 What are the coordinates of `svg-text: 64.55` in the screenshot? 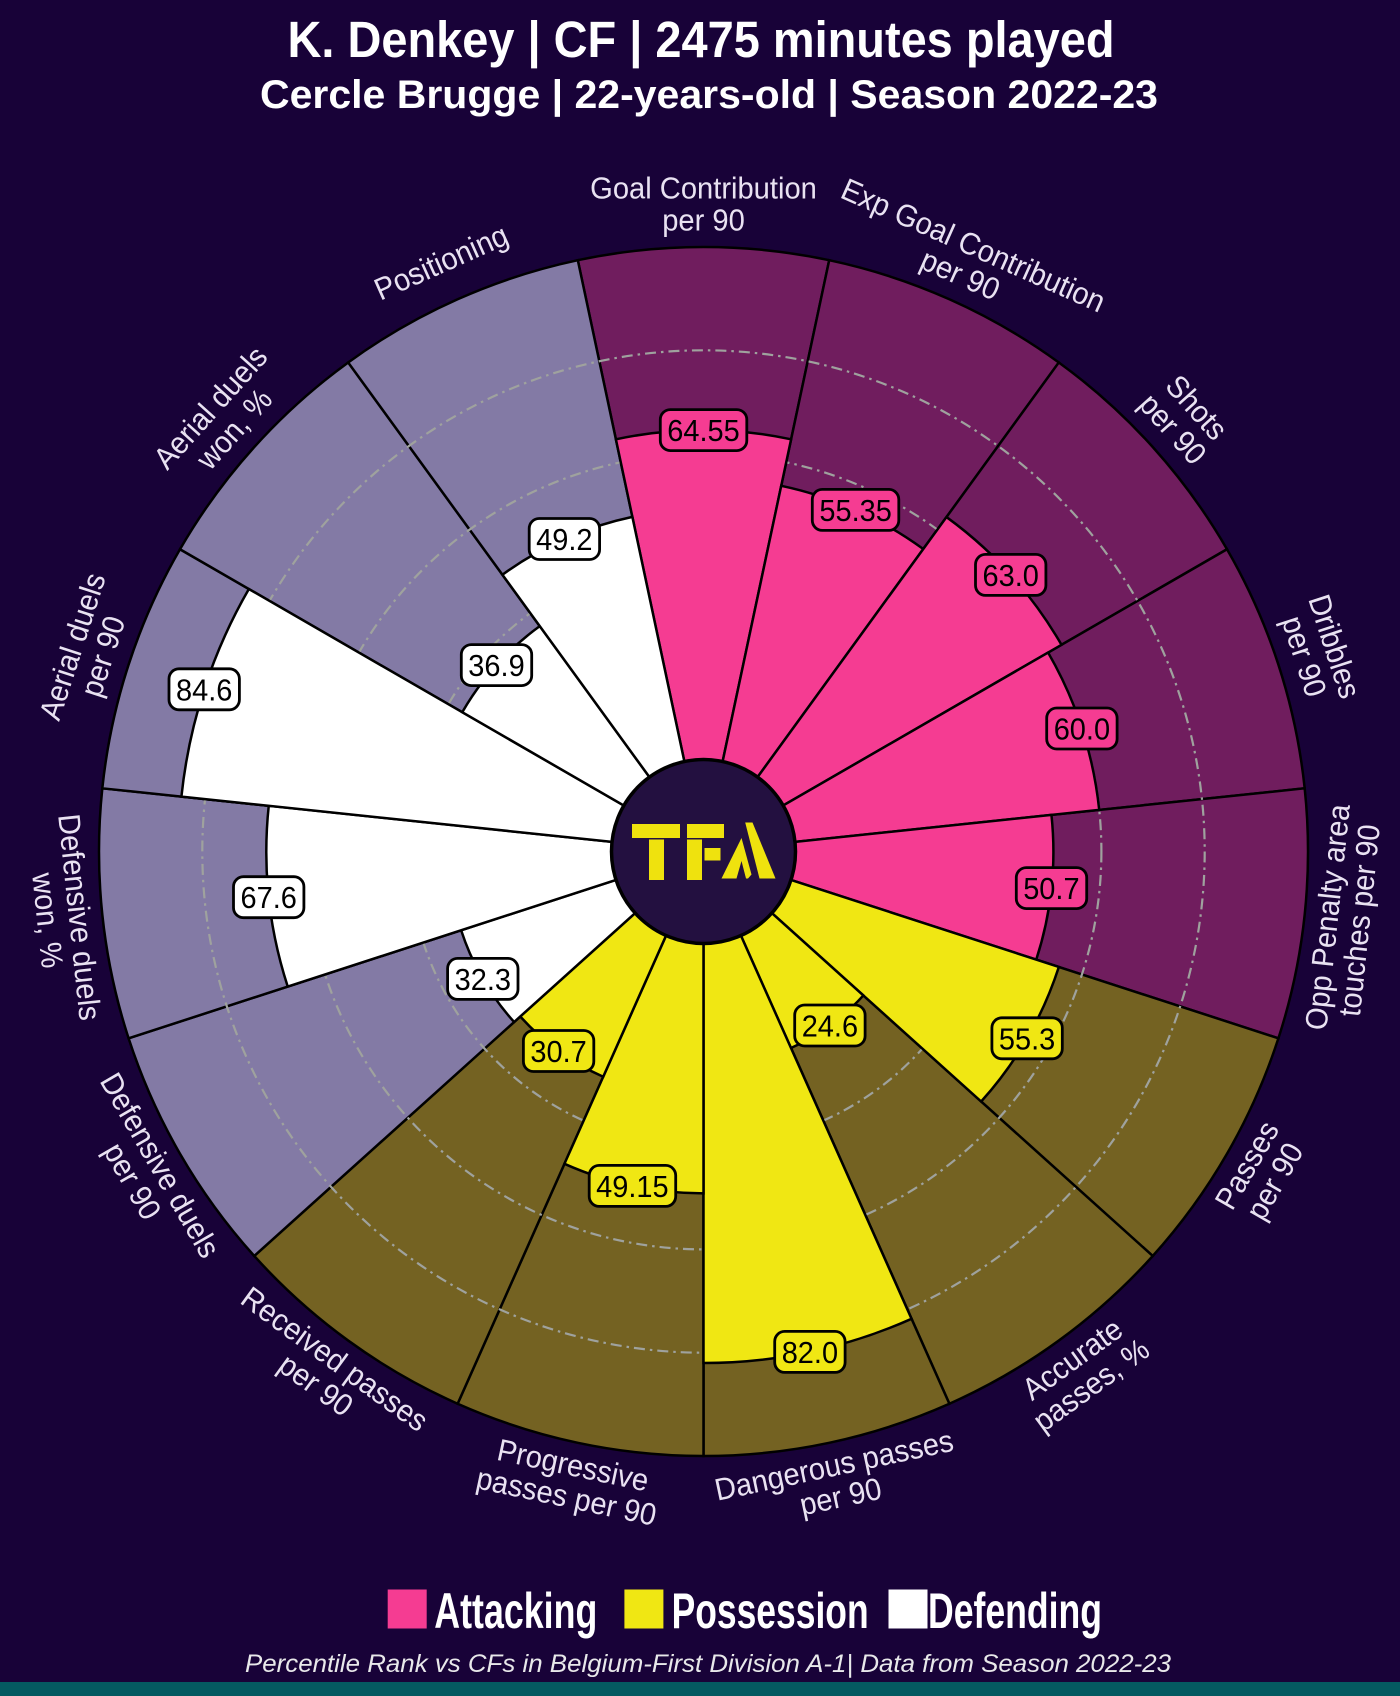 It's located at (703, 431).